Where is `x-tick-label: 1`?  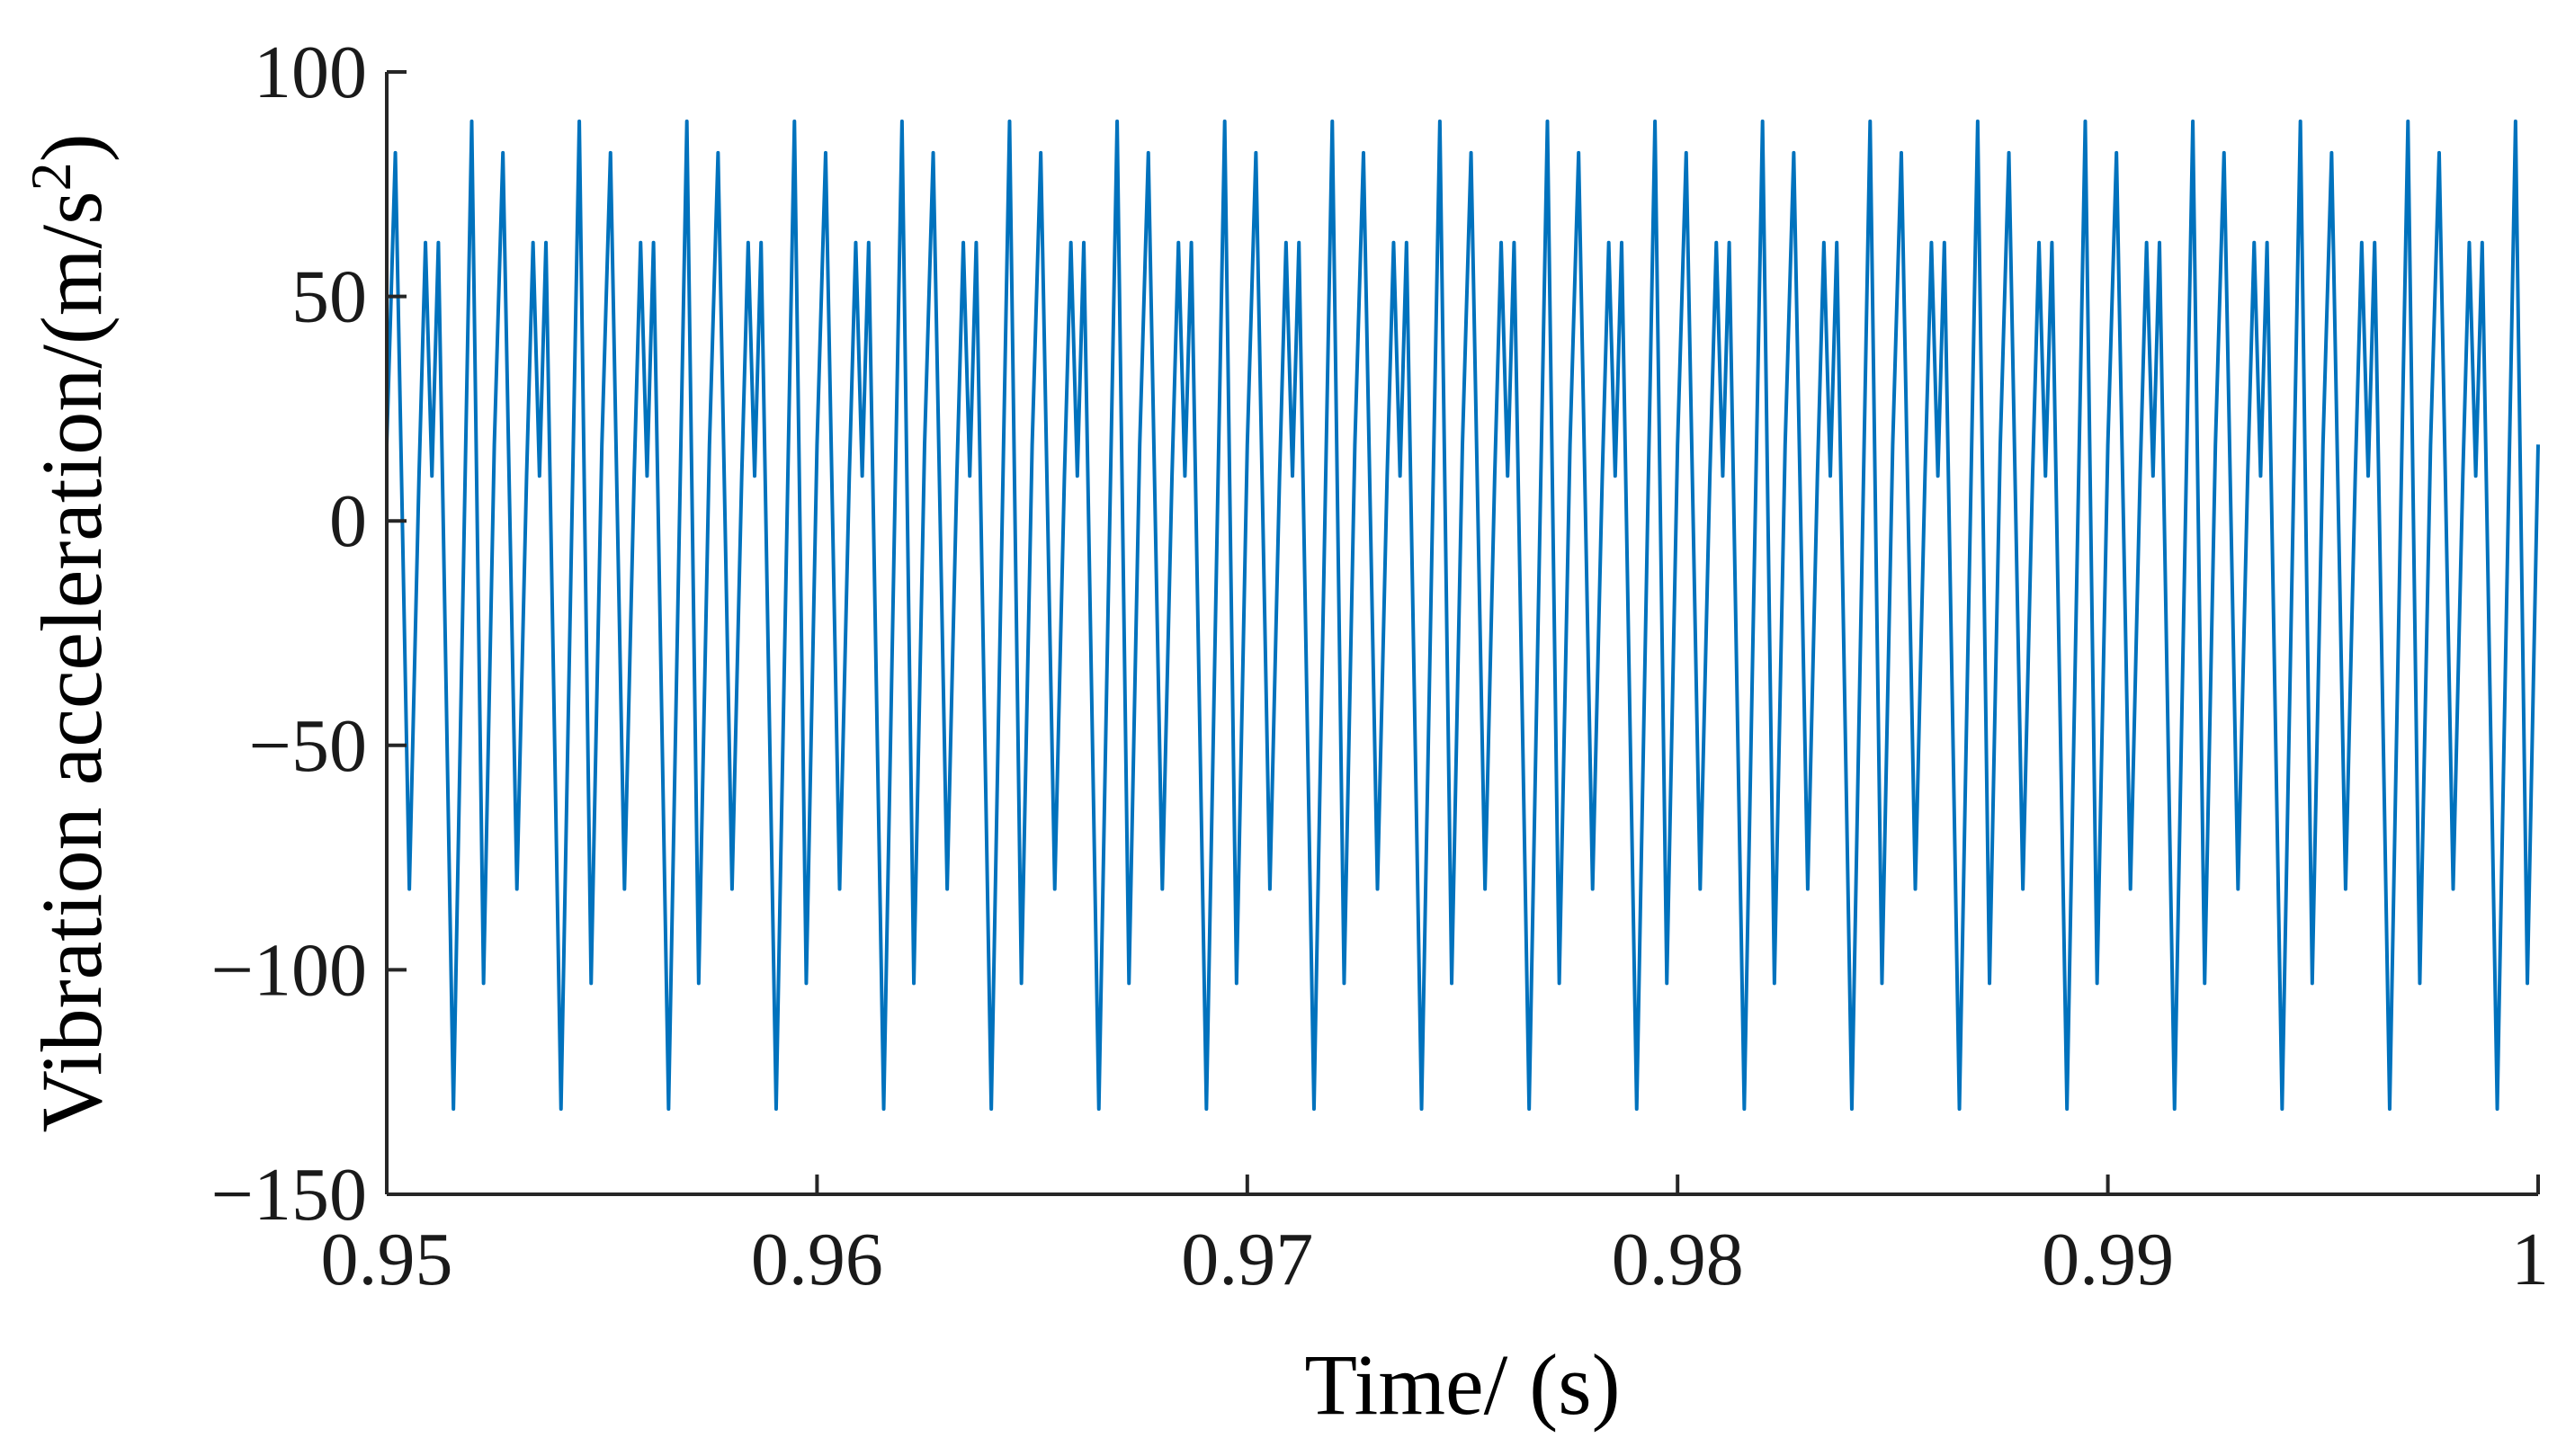
x-tick-label: 1 is located at coordinates (2530, 1259).